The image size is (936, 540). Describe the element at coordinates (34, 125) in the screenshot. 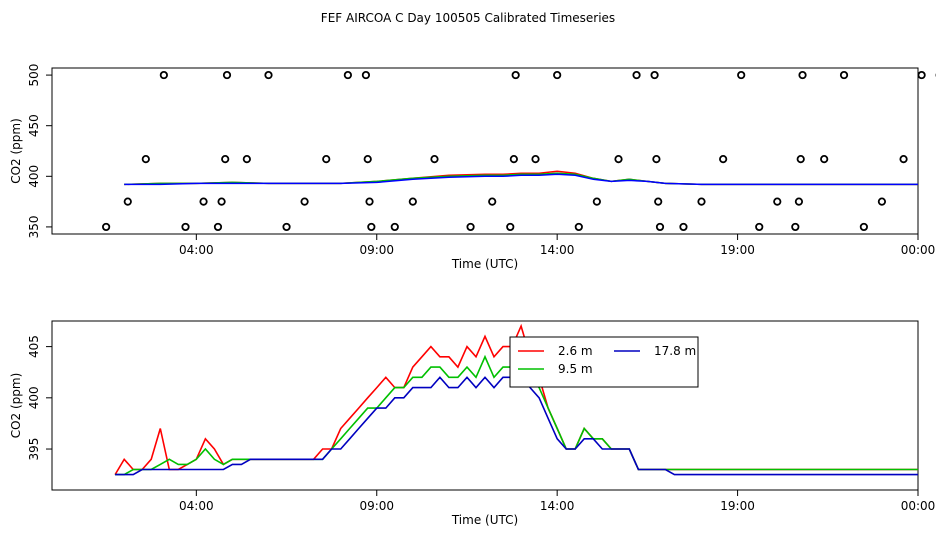

I see `y-tick-label: 450` at that location.